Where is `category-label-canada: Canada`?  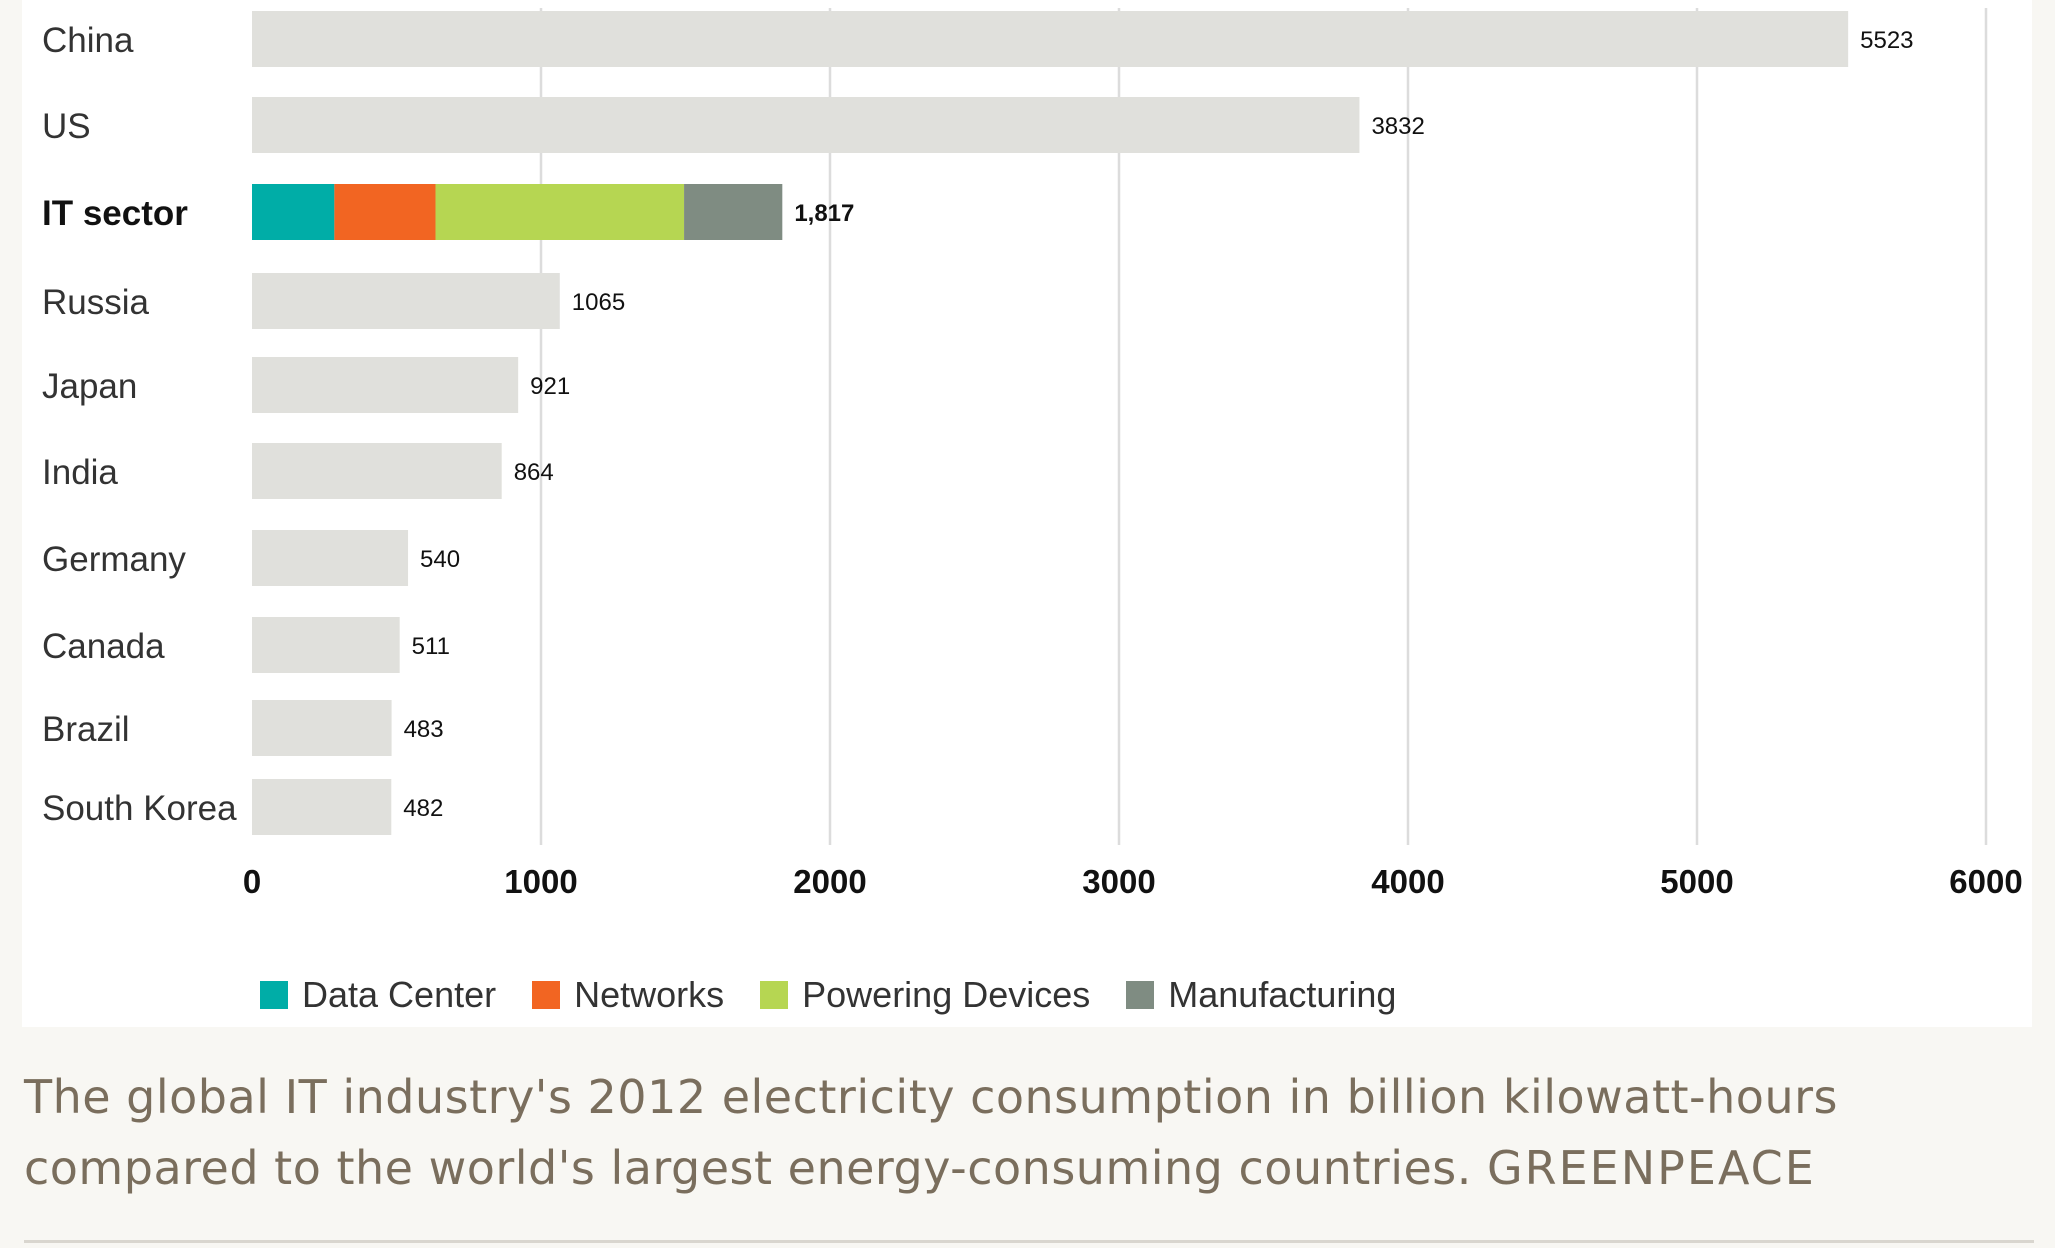 category-label-canada: Canada is located at coordinates (103, 646).